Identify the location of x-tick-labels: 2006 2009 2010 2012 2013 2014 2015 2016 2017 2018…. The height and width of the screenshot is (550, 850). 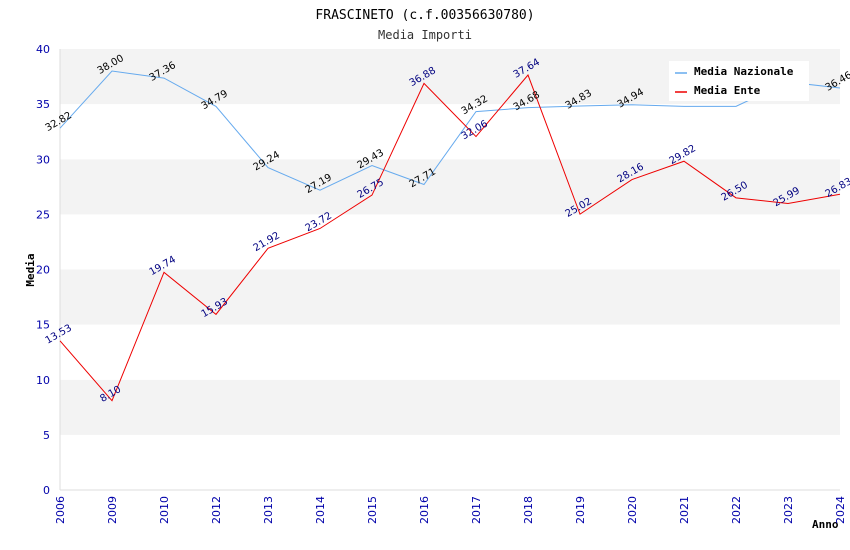
(450, 510).